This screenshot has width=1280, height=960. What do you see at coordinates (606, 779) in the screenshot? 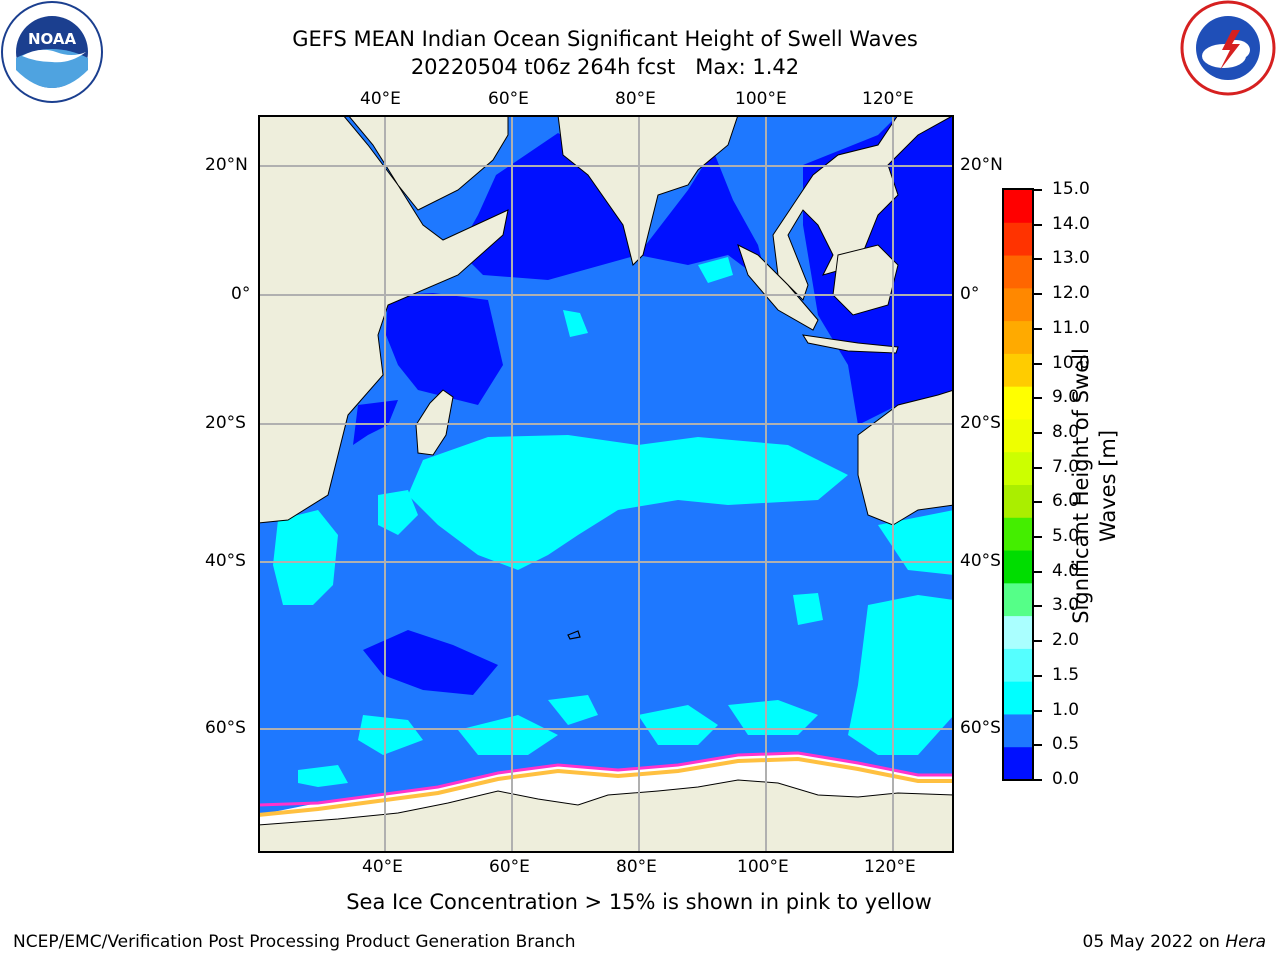
I see `ice-edge-pink` at bounding box center [606, 779].